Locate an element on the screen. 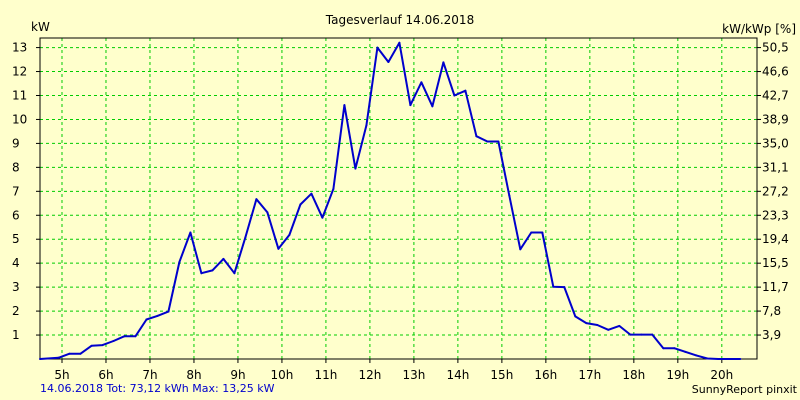 Image resolution: width=800 pixels, height=400 pixels. y-left-tick-label-8: 9 is located at coordinates (16, 143).